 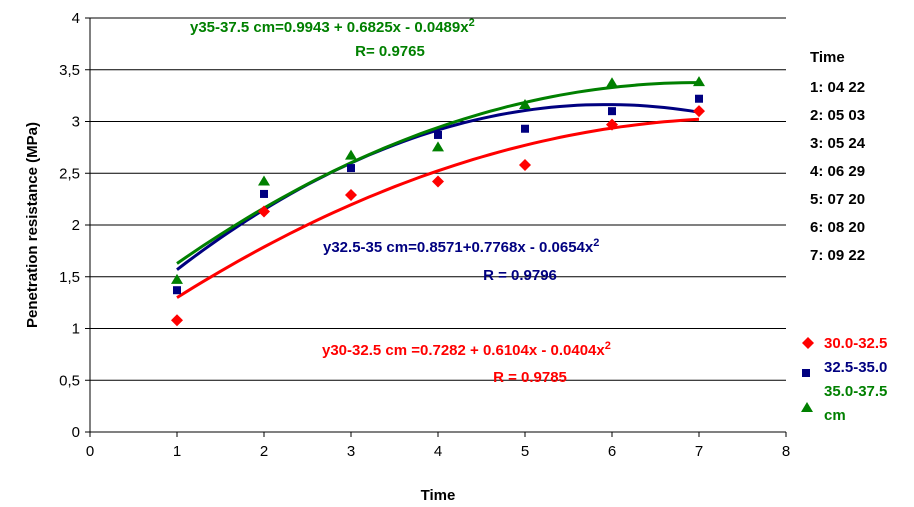 I want to click on r-value-30-32-5: R = 0.9785, so click(x=530, y=377).